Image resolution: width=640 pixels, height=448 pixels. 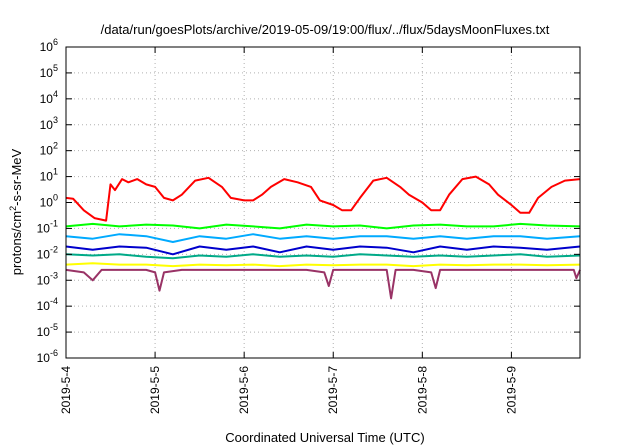 I want to click on x-axis-label: Coordinated Universal Time (UTC), so click(x=324, y=437).